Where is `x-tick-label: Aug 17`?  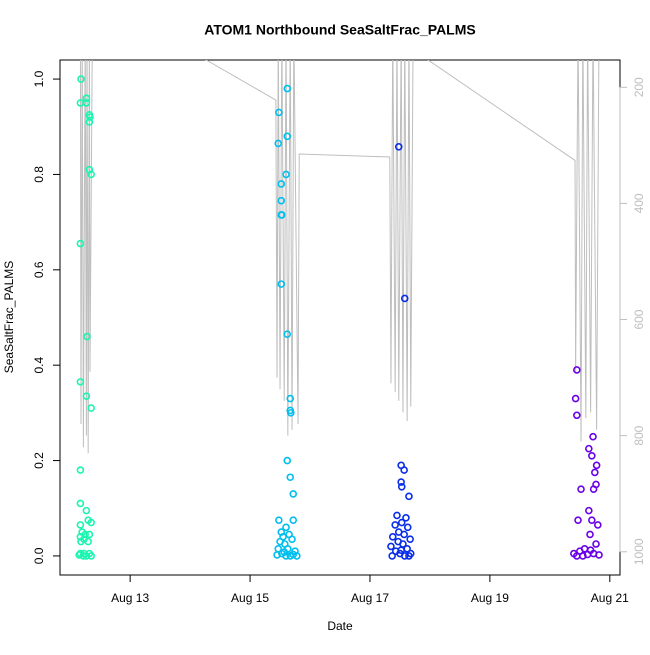 x-tick-label: Aug 17 is located at coordinates (370, 598).